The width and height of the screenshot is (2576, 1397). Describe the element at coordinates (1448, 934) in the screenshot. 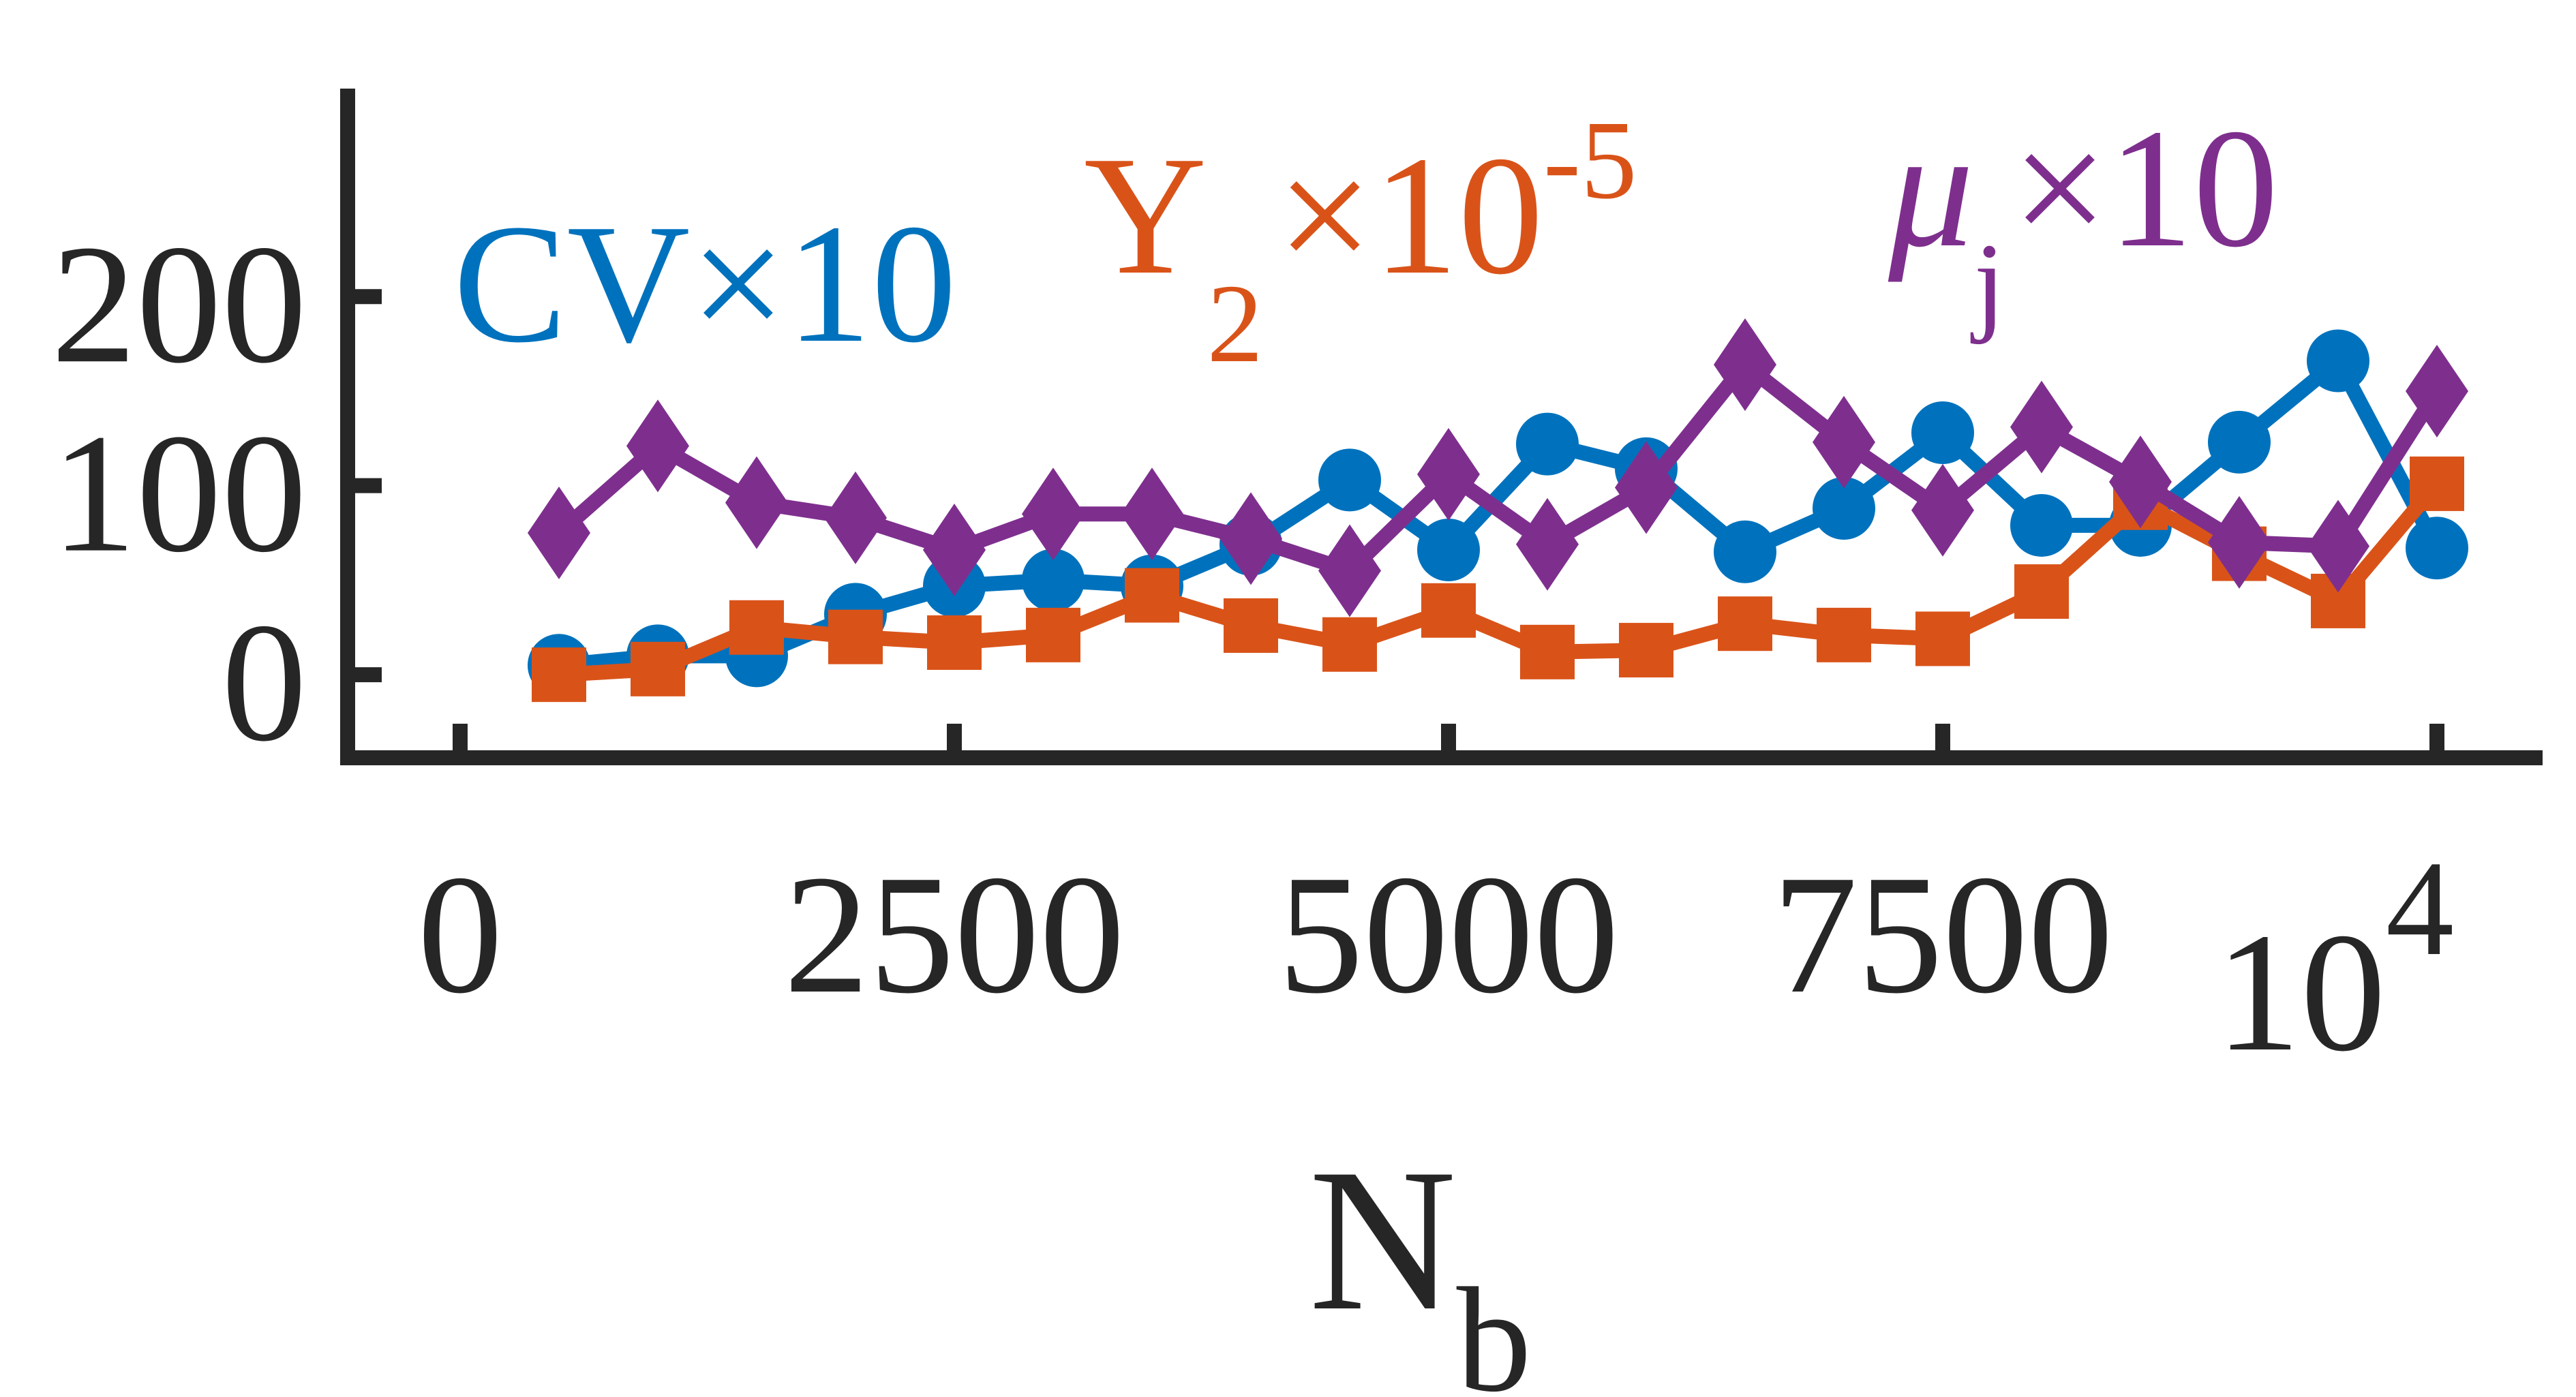

I see `x-tick-label: 5000` at that location.